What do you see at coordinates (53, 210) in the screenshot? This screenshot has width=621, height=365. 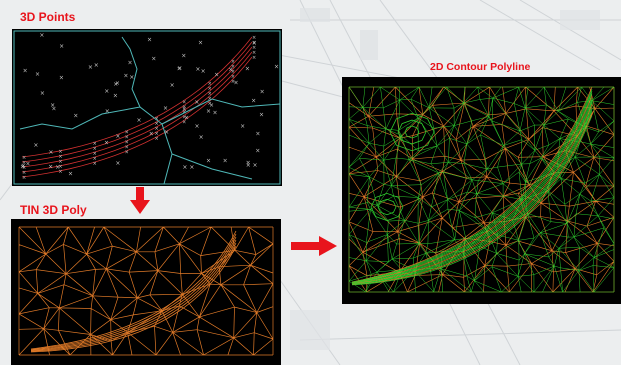 I see `tin-label: TIN 3D Poly` at bounding box center [53, 210].